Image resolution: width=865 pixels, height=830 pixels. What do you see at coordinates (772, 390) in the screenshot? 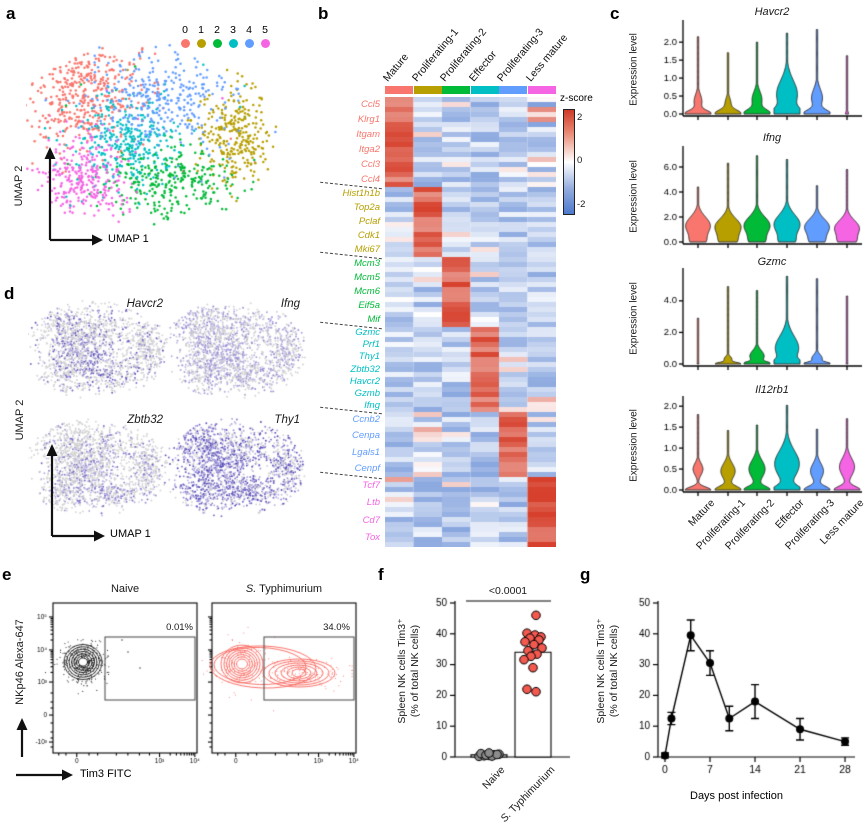
I see `violin-title-il12rb1: Il12rb1` at bounding box center [772, 390].